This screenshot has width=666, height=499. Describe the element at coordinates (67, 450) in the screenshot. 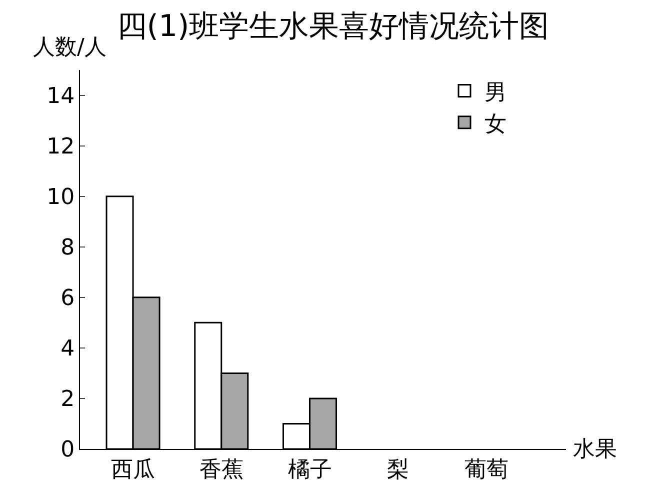

I see `y-tick-label: 0` at that location.